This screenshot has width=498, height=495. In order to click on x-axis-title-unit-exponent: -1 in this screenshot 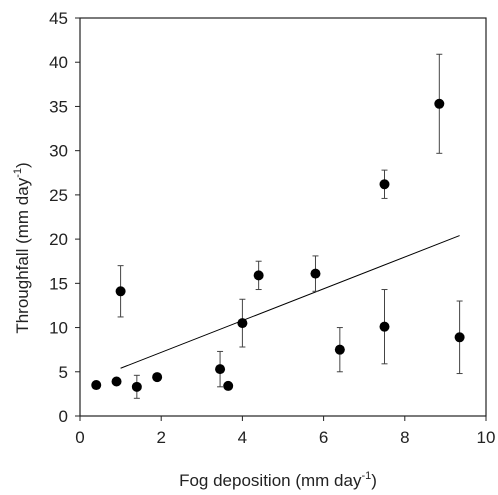, I will do `click(366, 476)`.